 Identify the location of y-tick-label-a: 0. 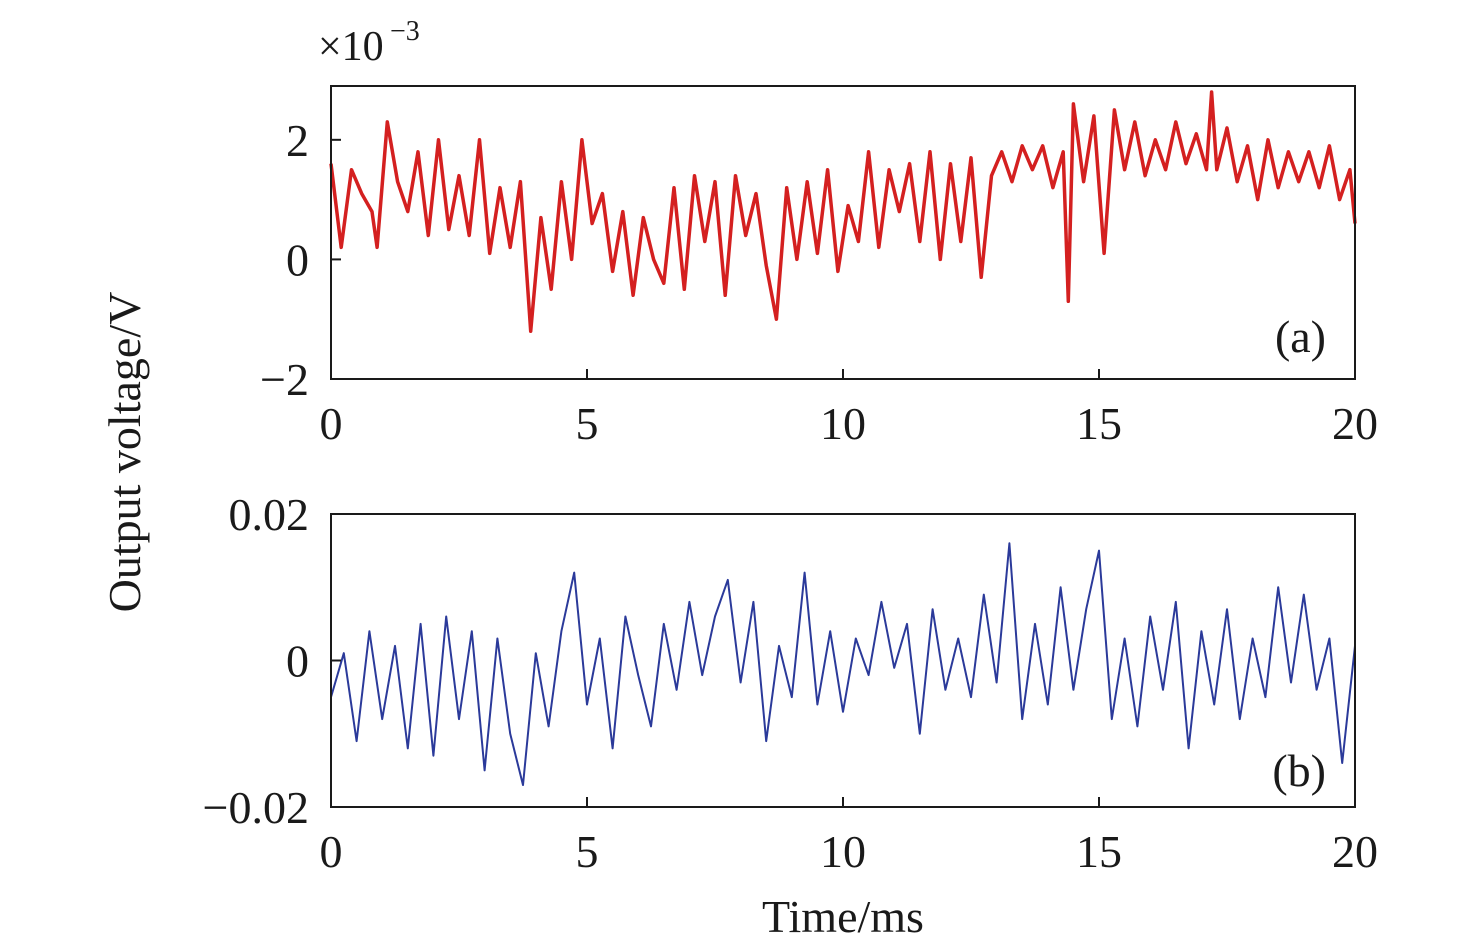
(297, 259).